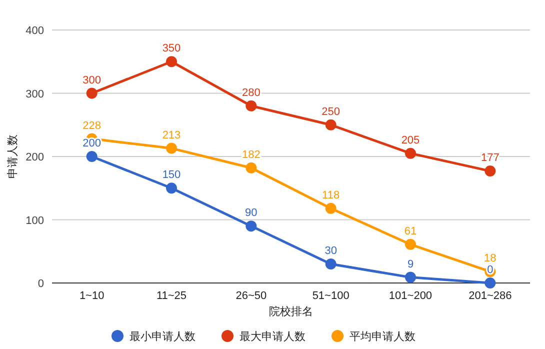  Describe the element at coordinates (331, 195) in the screenshot. I see `data-label: 118` at that location.